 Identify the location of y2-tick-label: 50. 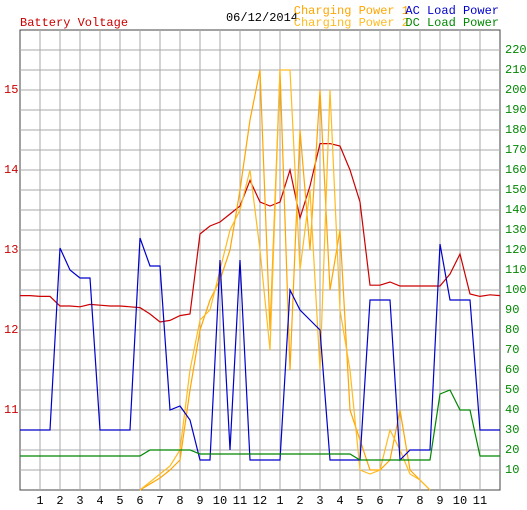
(512, 390).